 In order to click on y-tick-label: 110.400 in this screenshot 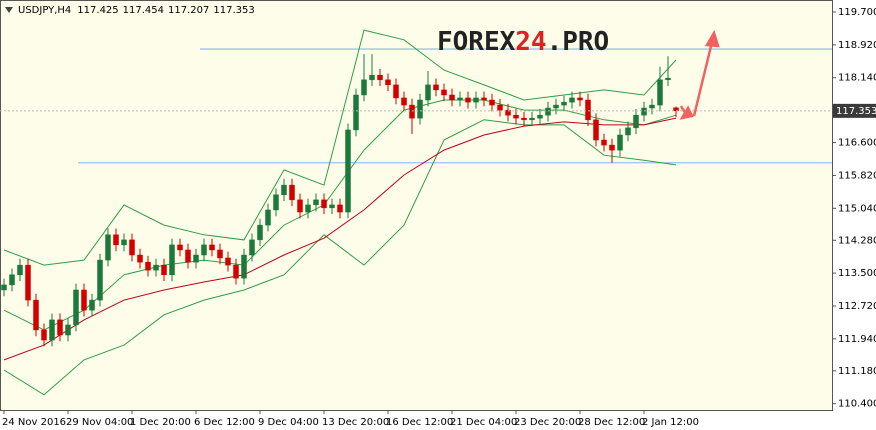, I will do `click(857, 404)`.